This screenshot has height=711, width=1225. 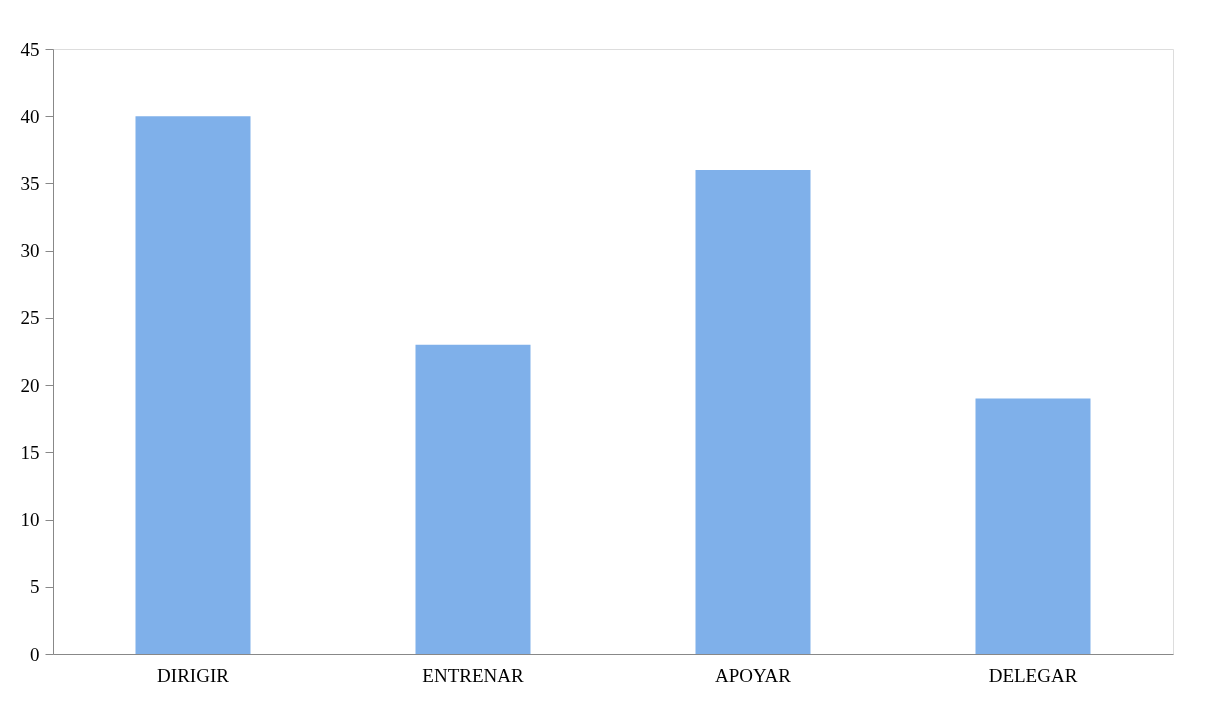 What do you see at coordinates (473, 675) in the screenshot?
I see `x-tick-label: ENTRENAR` at bounding box center [473, 675].